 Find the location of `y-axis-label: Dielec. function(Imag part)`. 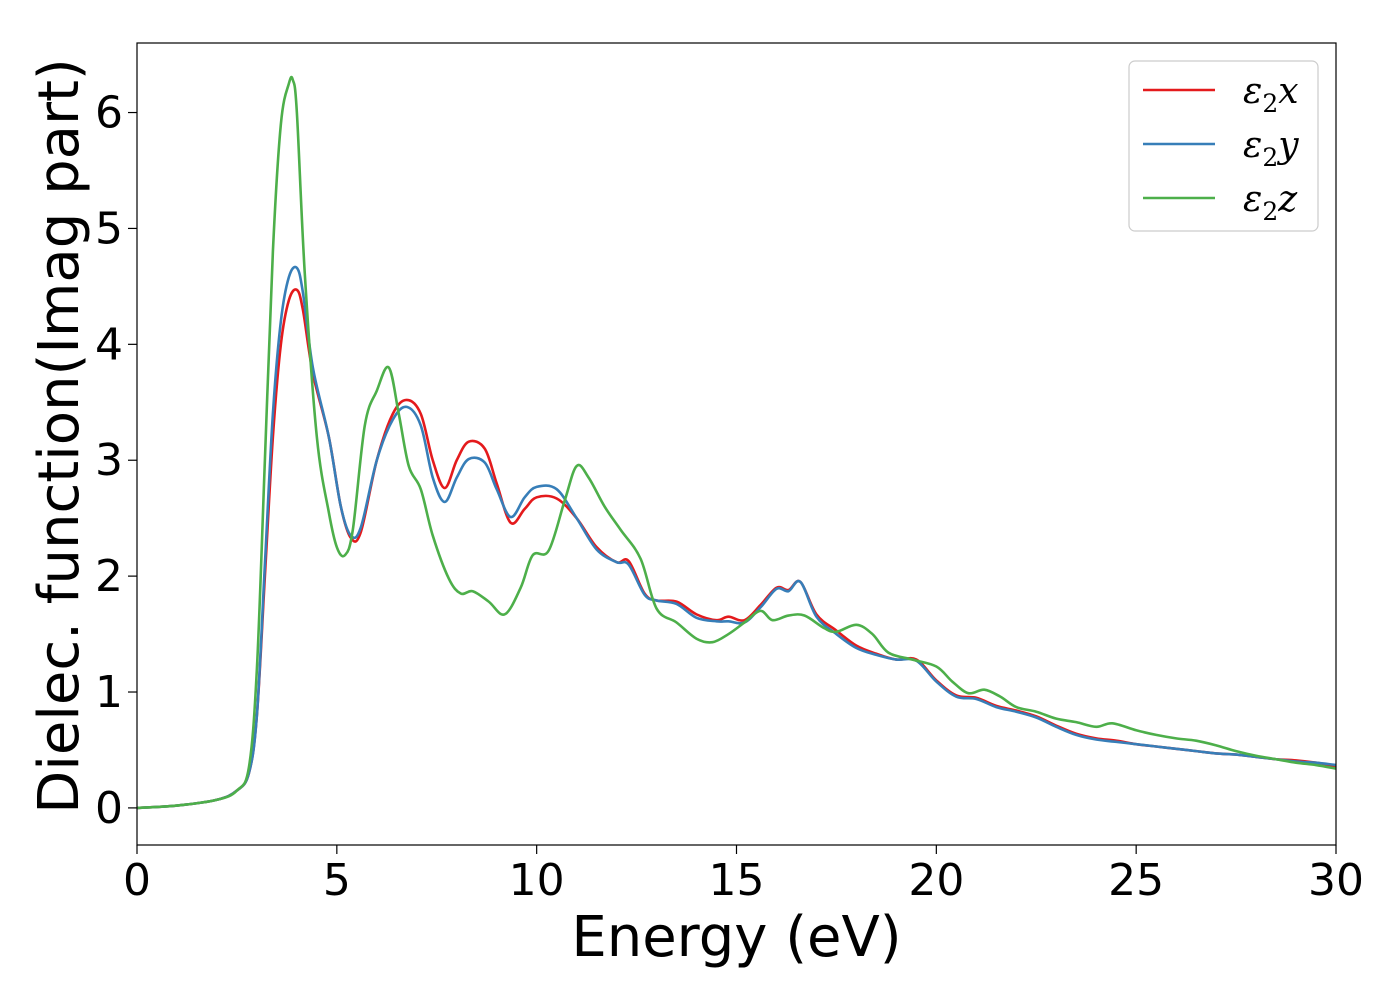

y-axis-label: Dielec. function(Imag part) is located at coordinates (59, 436).